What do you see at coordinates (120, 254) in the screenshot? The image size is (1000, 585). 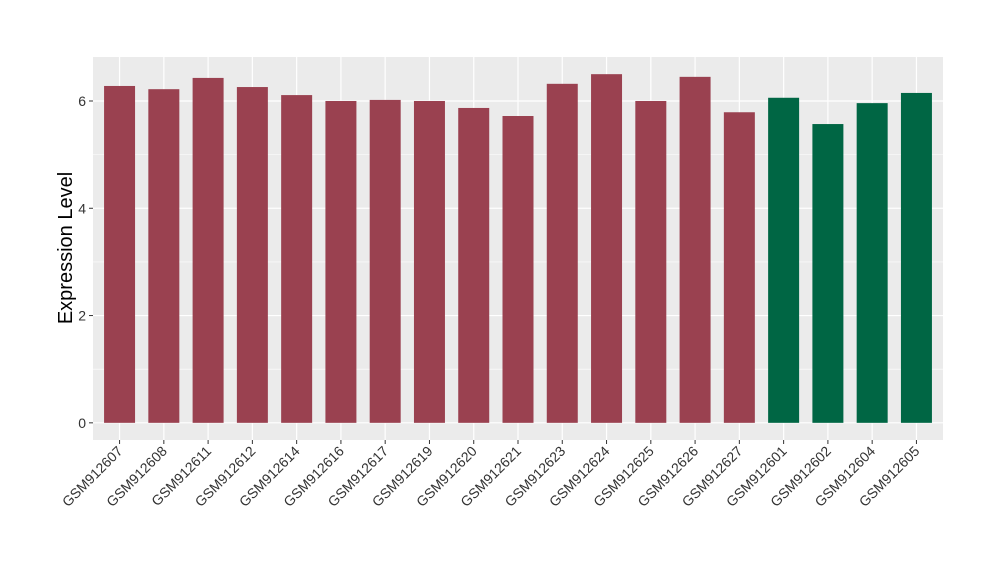 I see `bar-GSM912607` at bounding box center [120, 254].